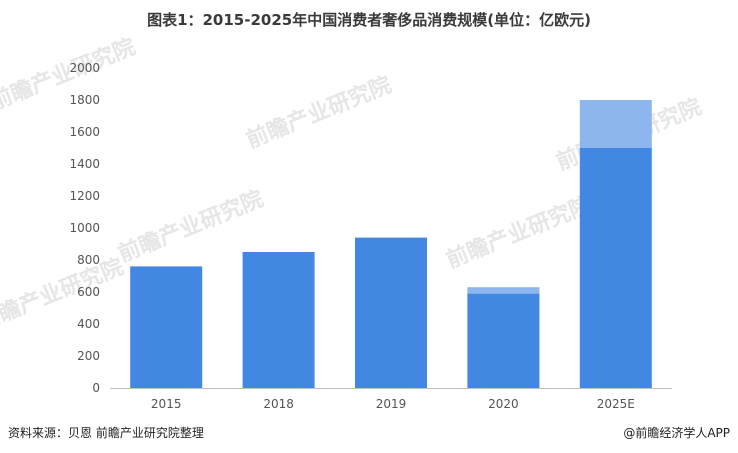 The image size is (738, 453). What do you see at coordinates (503, 404) in the screenshot?
I see `x-tick-label: 2020` at bounding box center [503, 404].